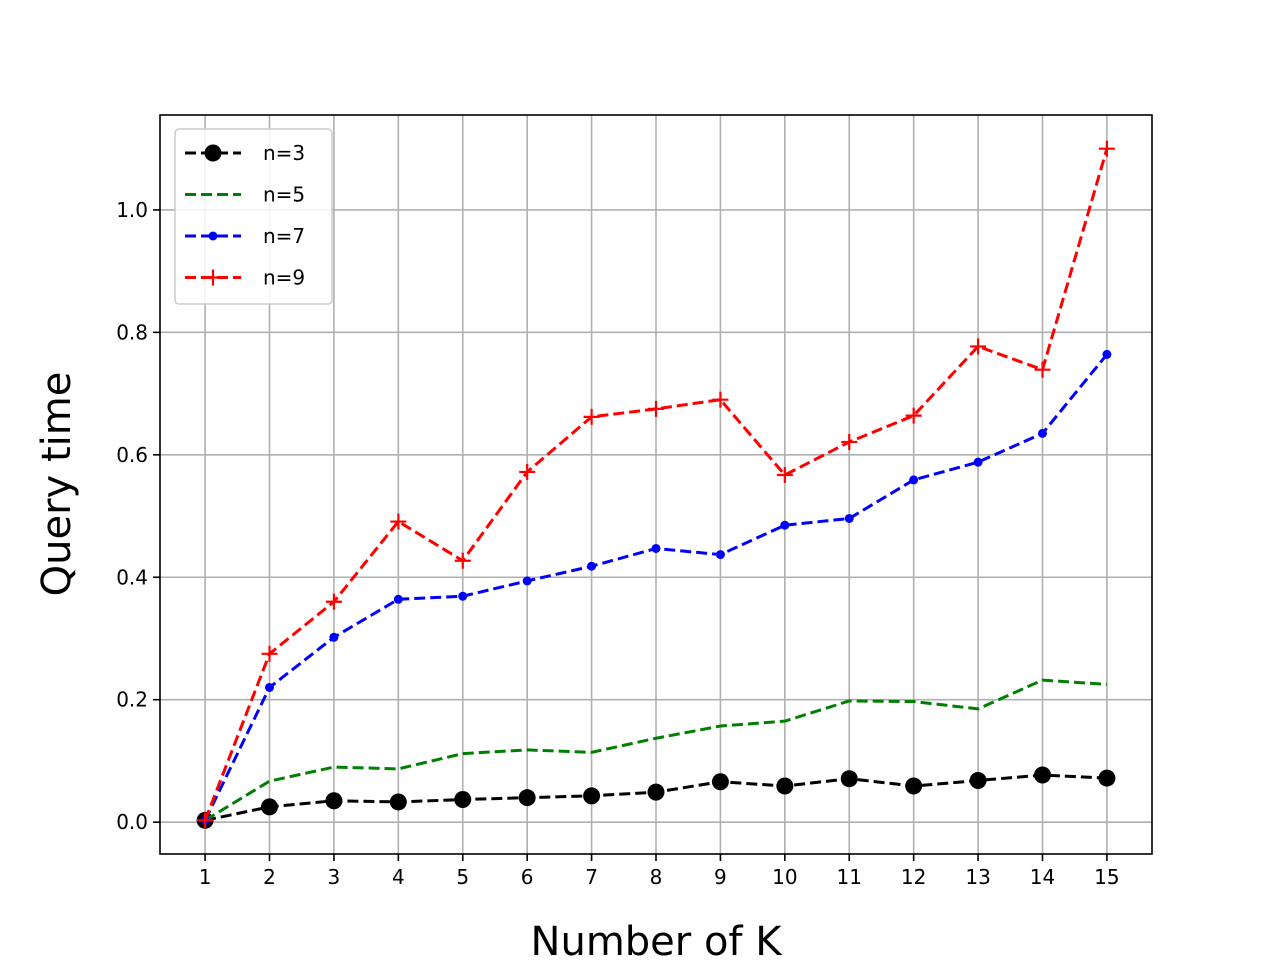 The width and height of the screenshot is (1280, 960). I want to click on x-tick-label: 6, so click(527, 877).